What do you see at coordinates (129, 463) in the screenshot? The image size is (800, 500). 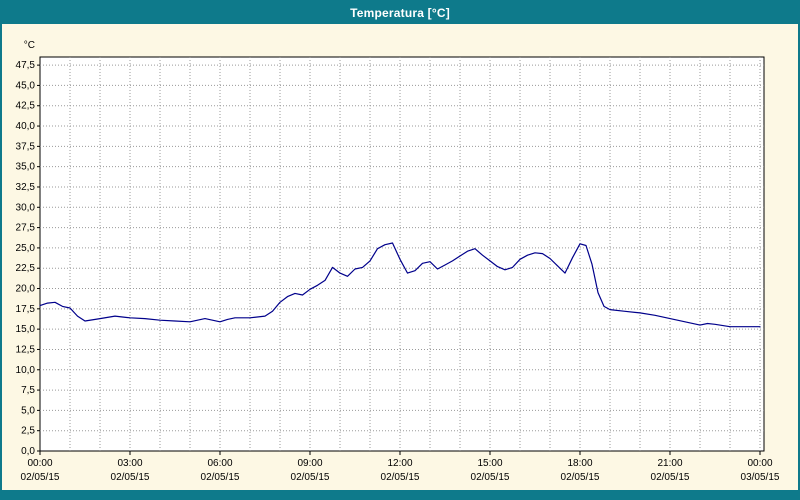 I see `x-tick-time-label: 03:00` at bounding box center [129, 463].